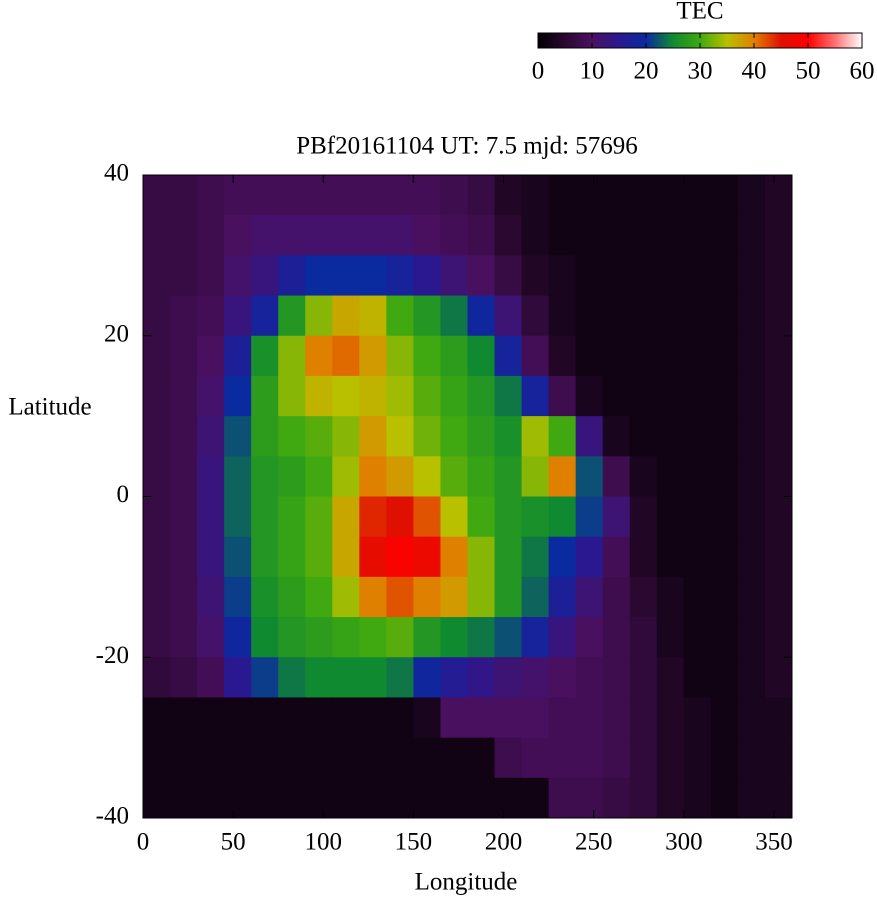 The height and width of the screenshot is (900, 877). I want to click on colorbar-tick-label: 20, so click(646, 71).